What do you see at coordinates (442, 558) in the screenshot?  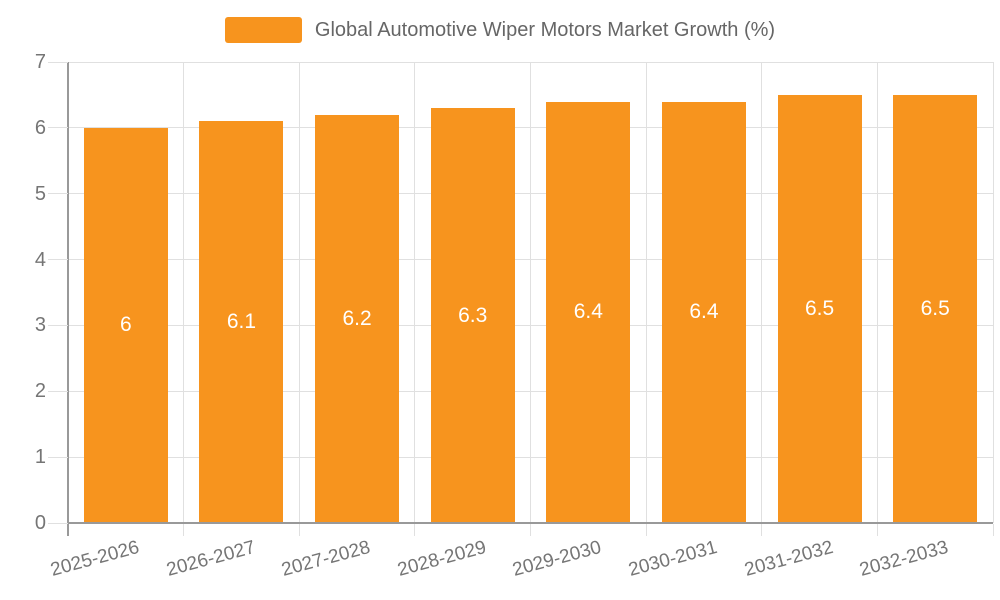 I see `x-axis-tick-label: 2028-2029` at bounding box center [442, 558].